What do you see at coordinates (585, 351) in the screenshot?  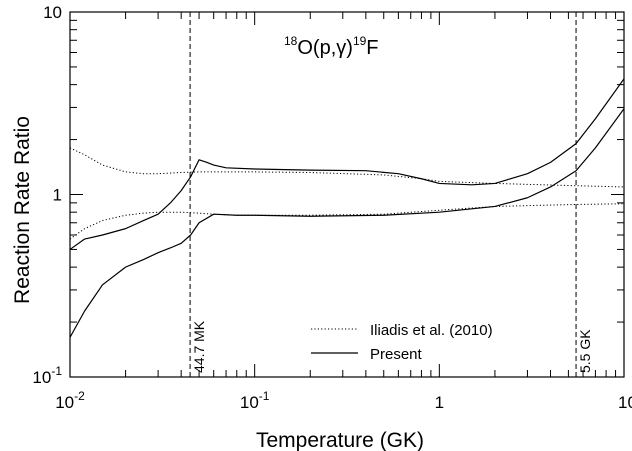 I see `reference-line-label-2: 5.5 GK` at bounding box center [585, 351].